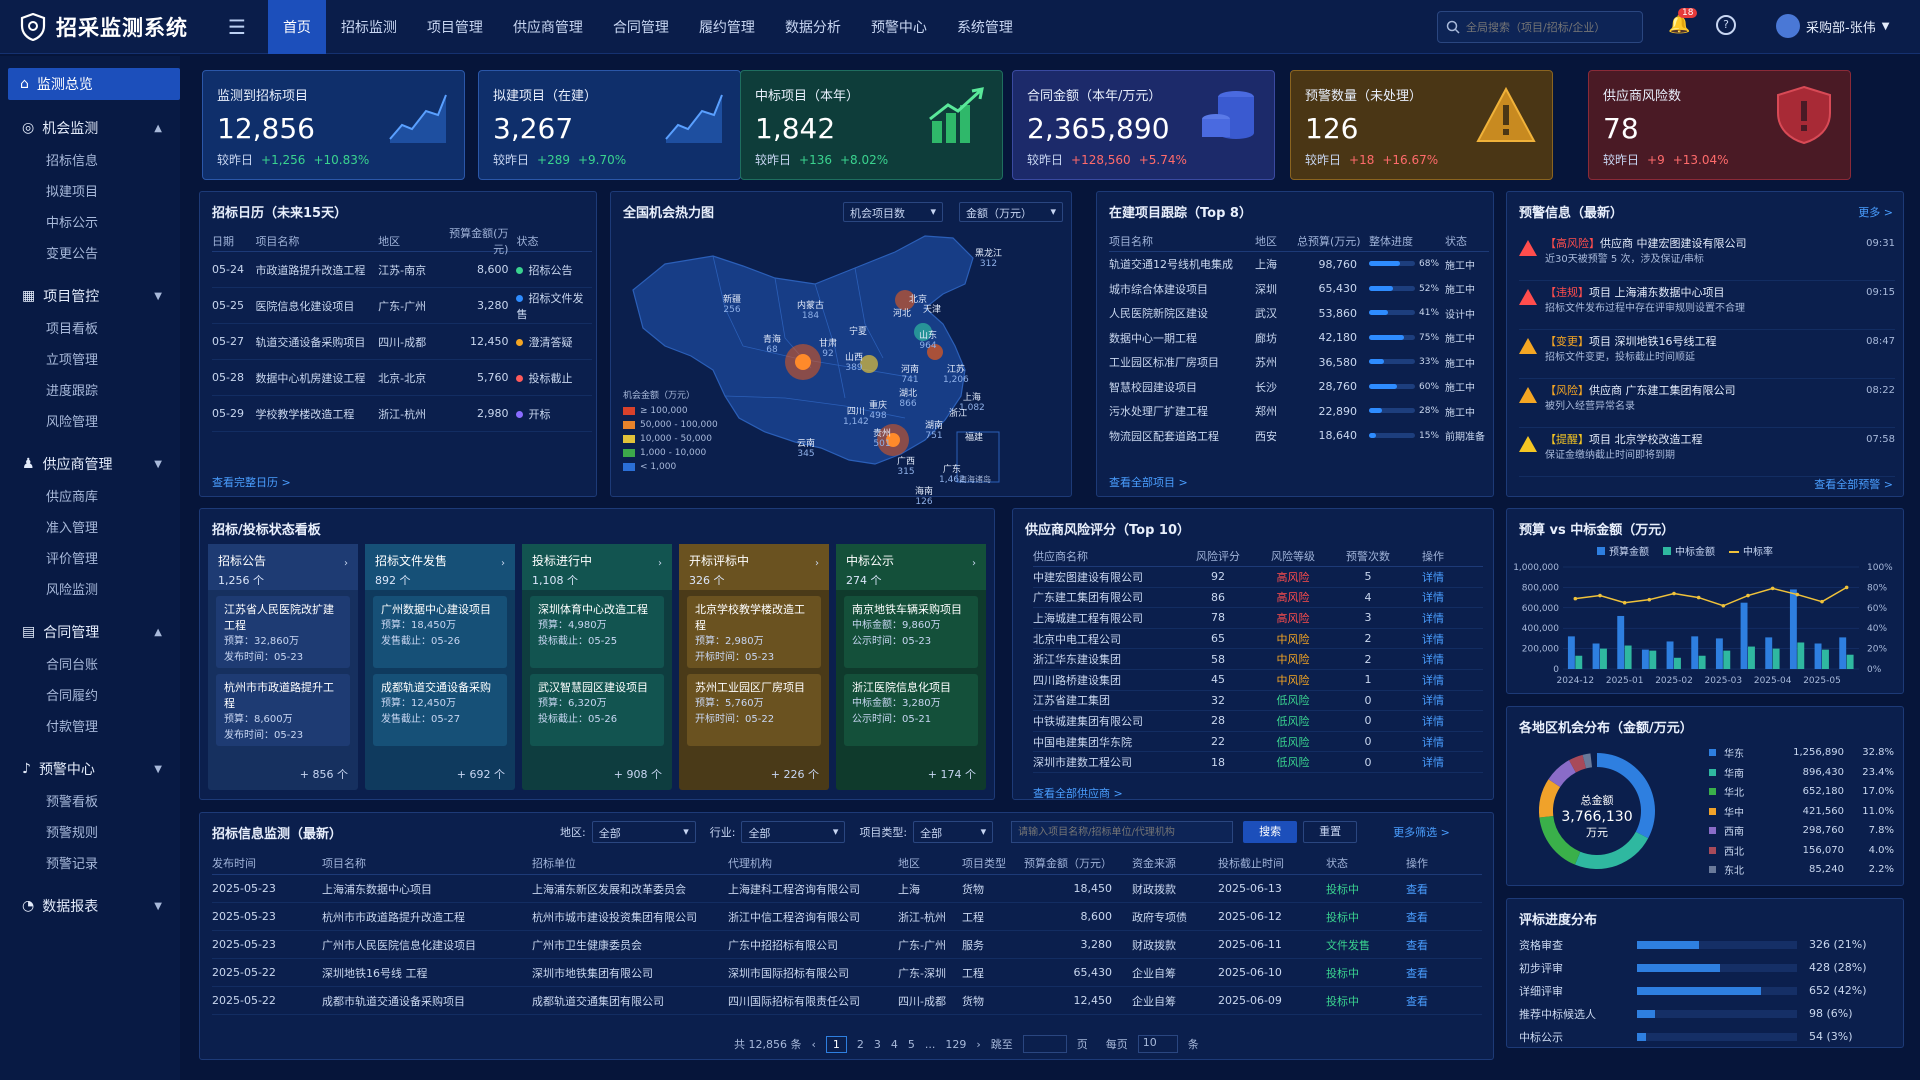 The width and height of the screenshot is (1920, 1080). Describe the element at coordinates (1875, 212) in the screenshot. I see `alerts-more-link: 更多 >` at that location.